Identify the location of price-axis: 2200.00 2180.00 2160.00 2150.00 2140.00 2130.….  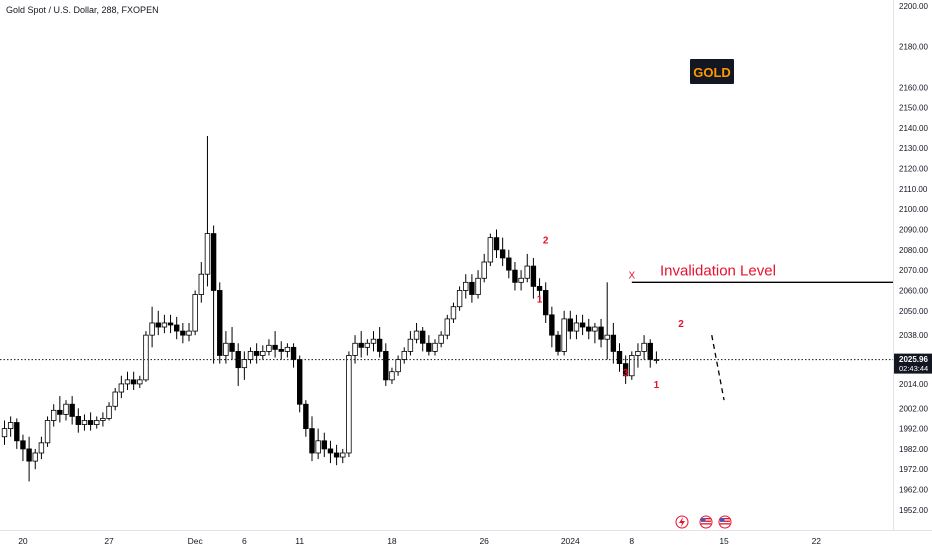
(913, 258).